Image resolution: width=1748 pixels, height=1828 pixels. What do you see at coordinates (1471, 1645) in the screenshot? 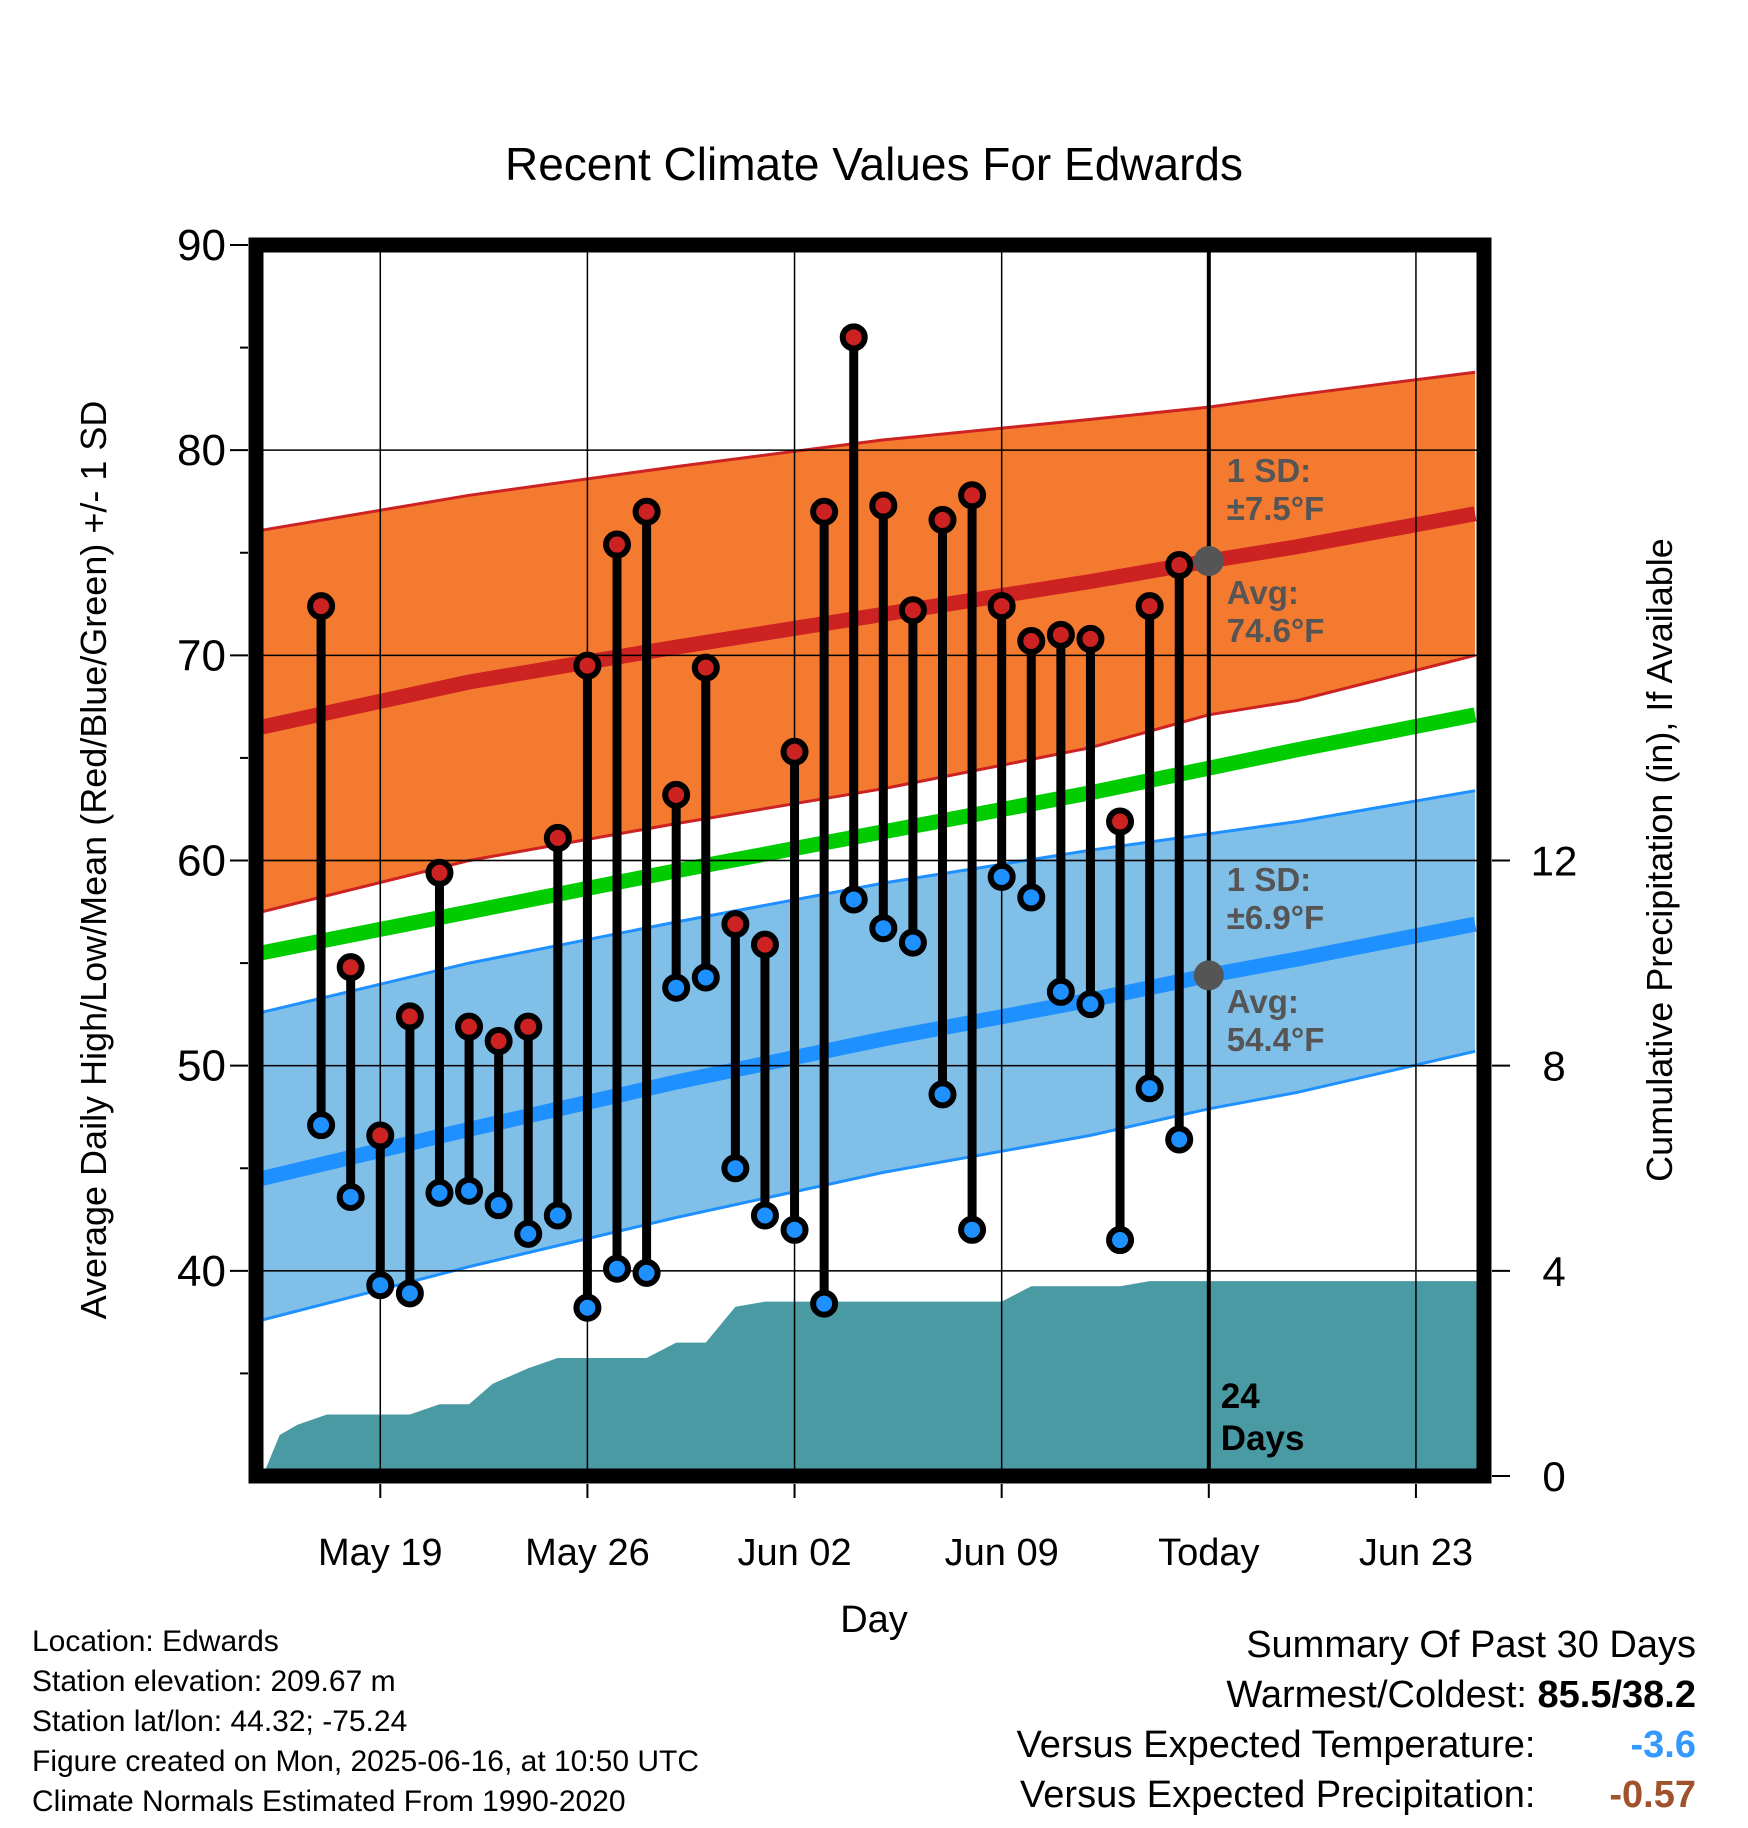
I see `summary-title: Summary Of Past 30 Days` at bounding box center [1471, 1645].